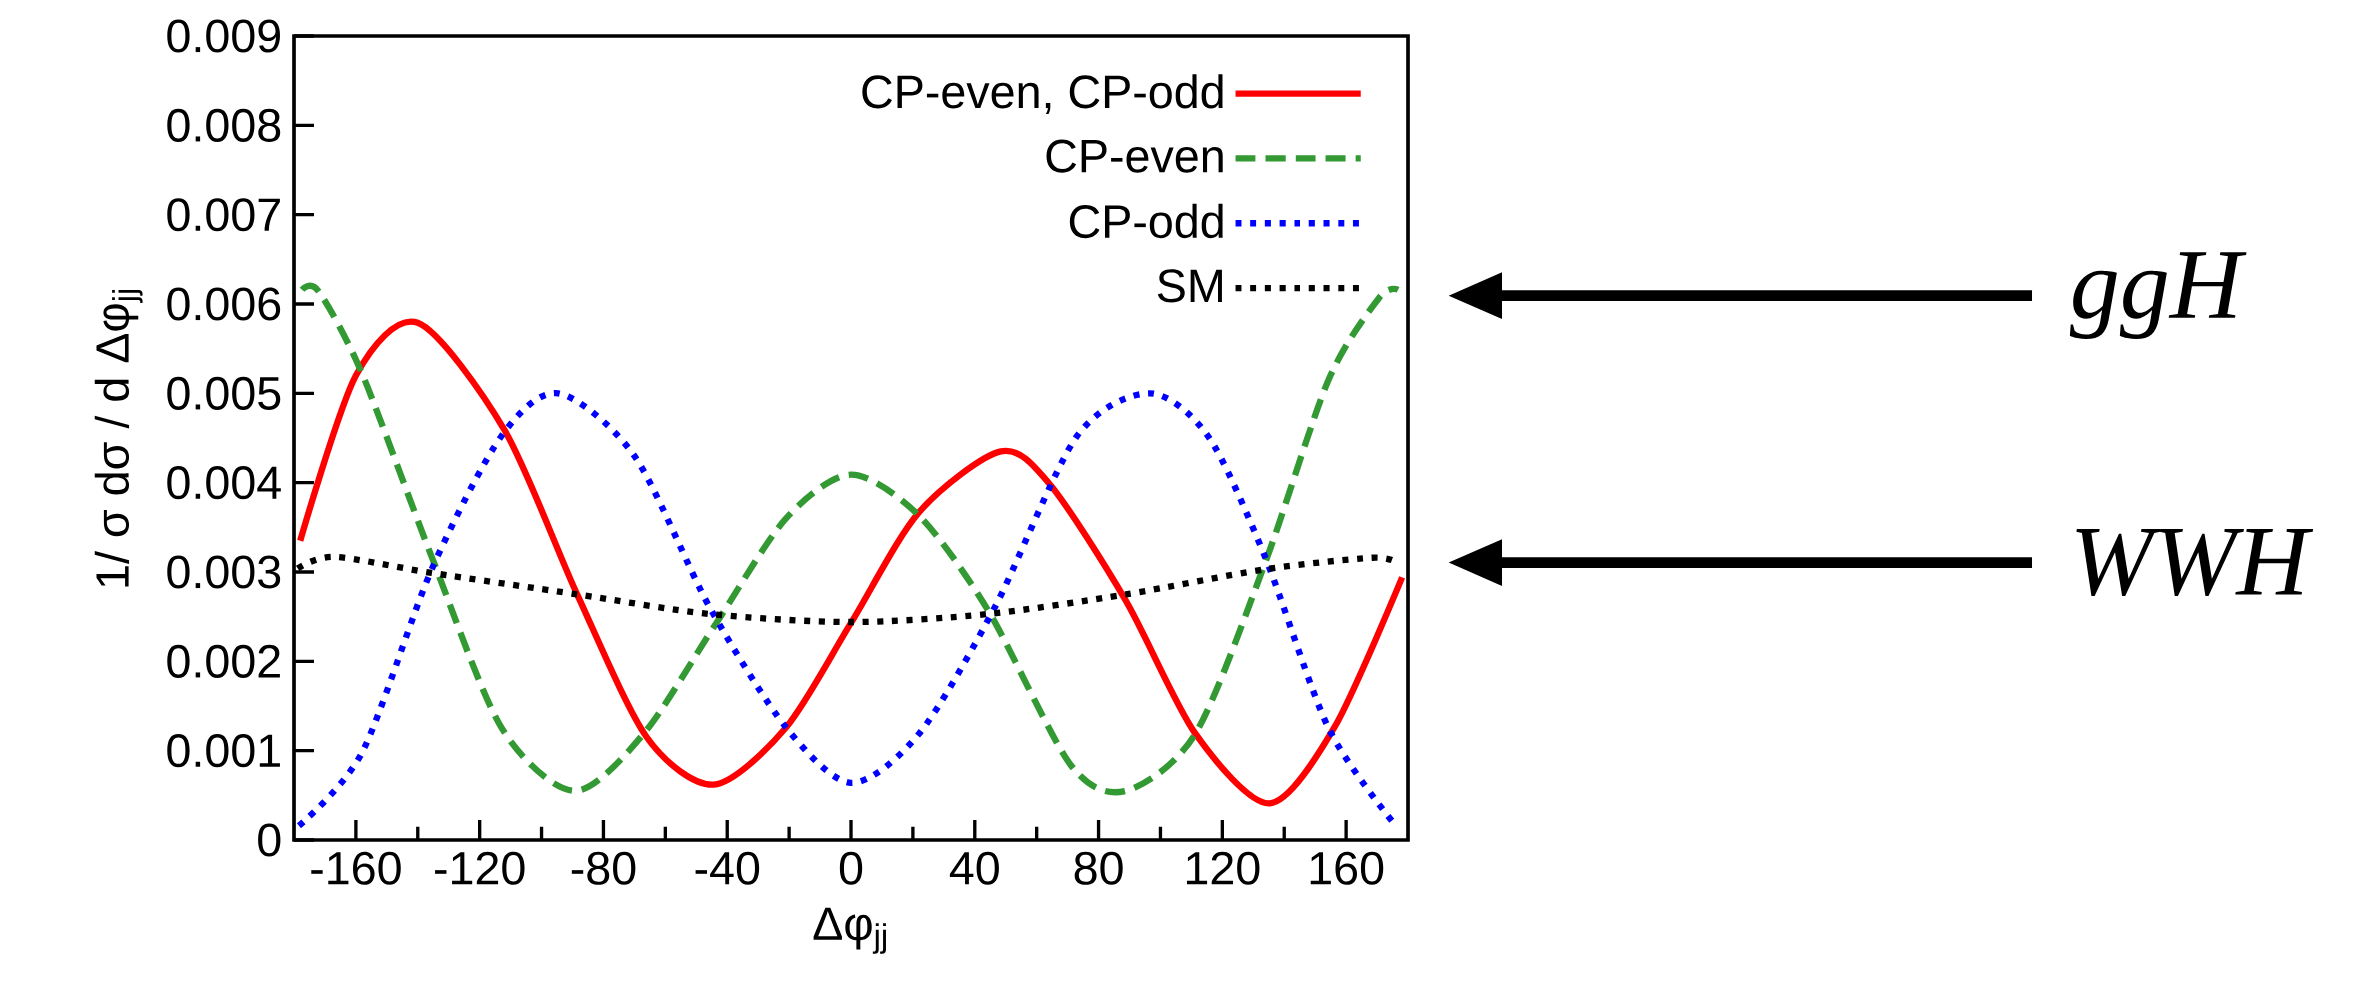 The height and width of the screenshot is (991, 2372). Describe the element at coordinates (223, 36) in the screenshot. I see `y-tick-label: 0.009` at that location.